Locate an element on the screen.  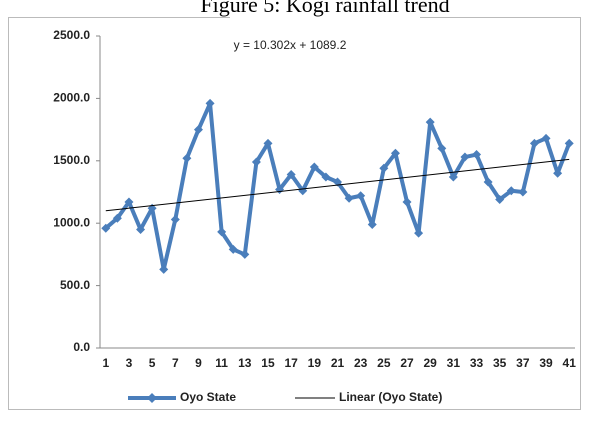
x-tick-label: 17 is located at coordinates (291, 363).